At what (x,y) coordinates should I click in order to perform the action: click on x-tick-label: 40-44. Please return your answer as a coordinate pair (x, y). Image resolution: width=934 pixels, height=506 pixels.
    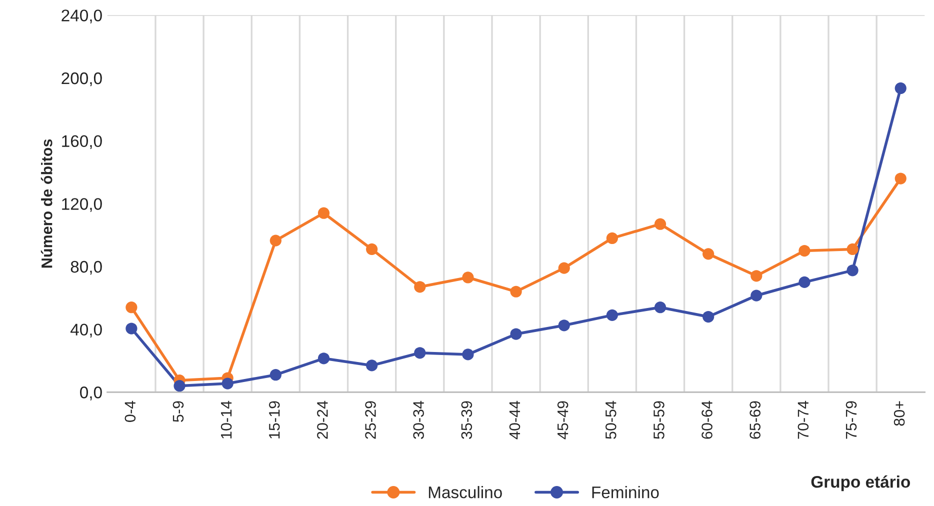
    Looking at the image, I should click on (514, 420).